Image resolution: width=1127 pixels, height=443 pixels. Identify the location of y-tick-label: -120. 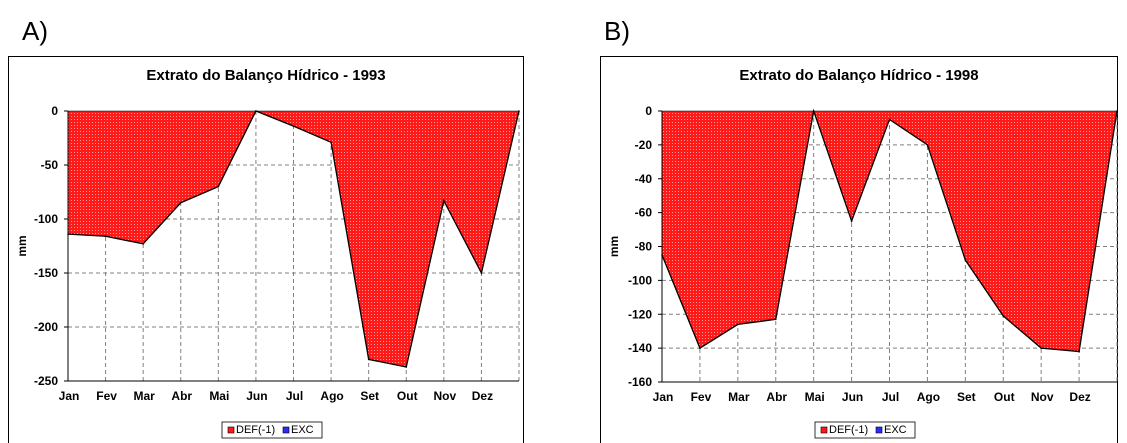
(640, 314).